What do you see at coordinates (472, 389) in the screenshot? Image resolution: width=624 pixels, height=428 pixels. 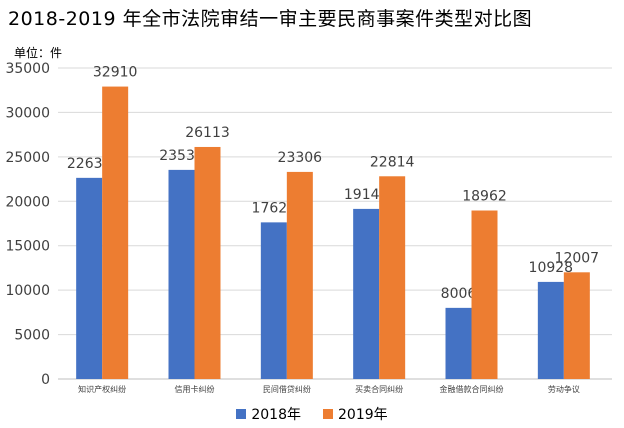 I see `x-tick-label: 金融借款合同纠纷` at bounding box center [472, 389].